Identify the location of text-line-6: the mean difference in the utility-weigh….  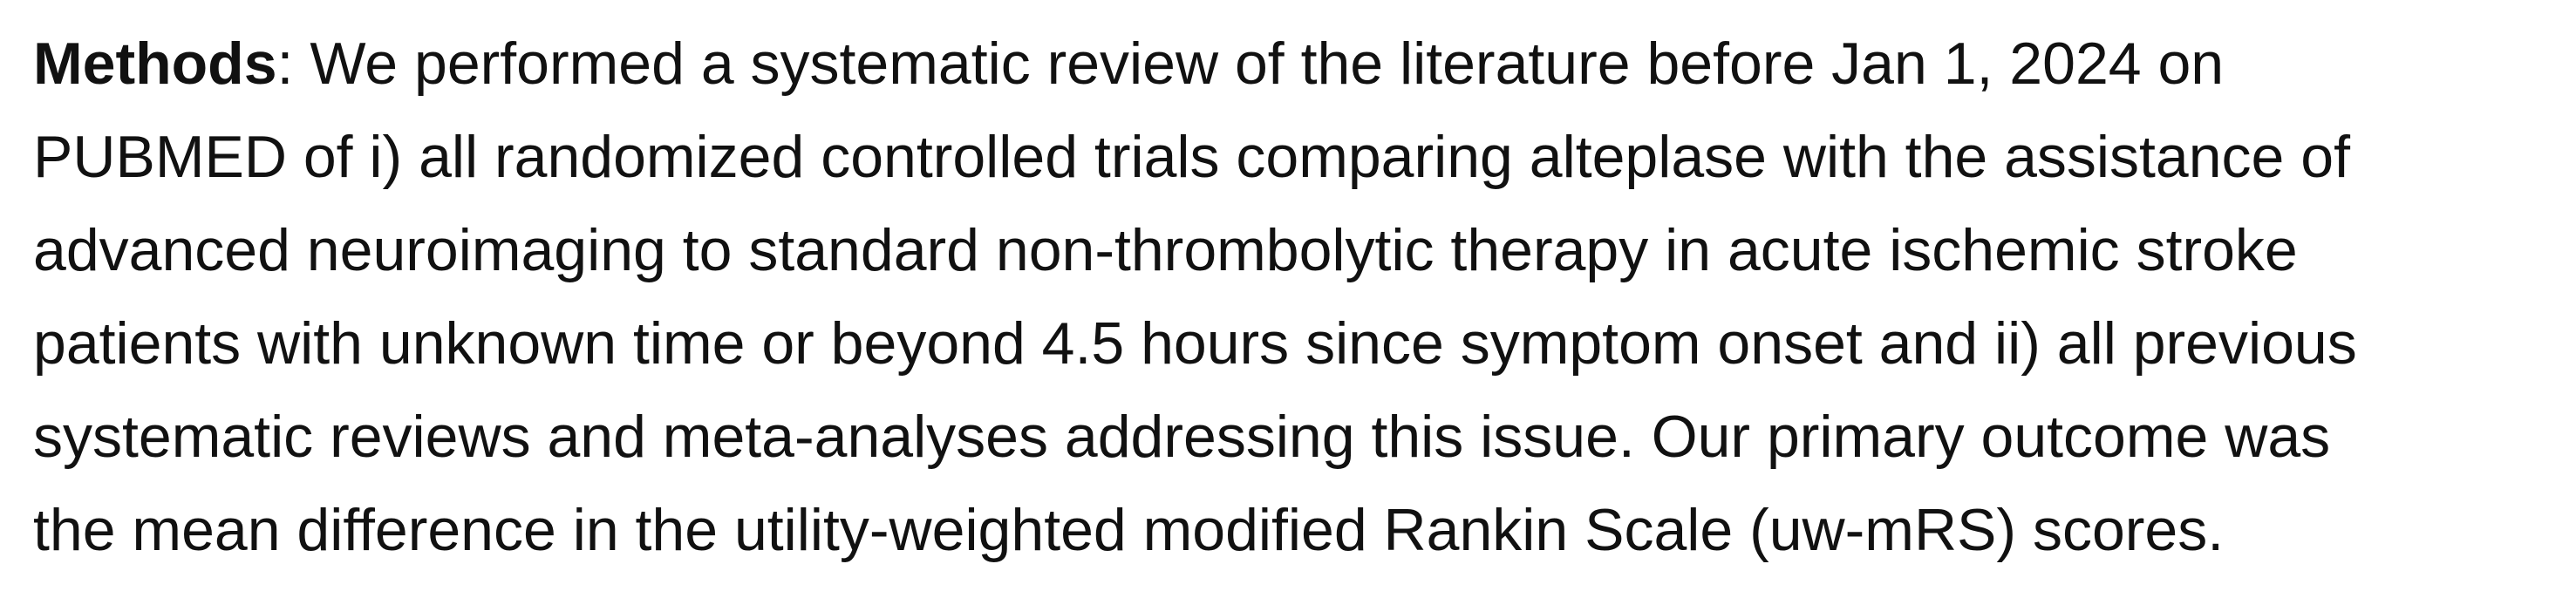
(1129, 530).